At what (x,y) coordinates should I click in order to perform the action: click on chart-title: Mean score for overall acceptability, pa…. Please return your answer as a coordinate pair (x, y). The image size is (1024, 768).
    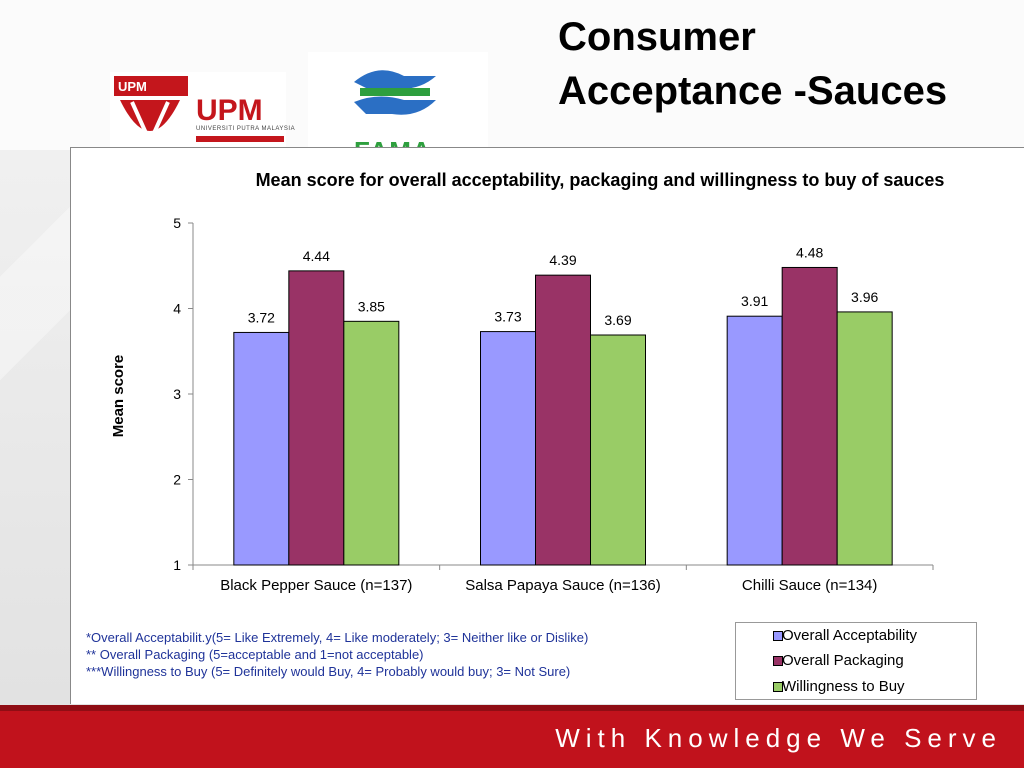
    Looking at the image, I should click on (600, 180).